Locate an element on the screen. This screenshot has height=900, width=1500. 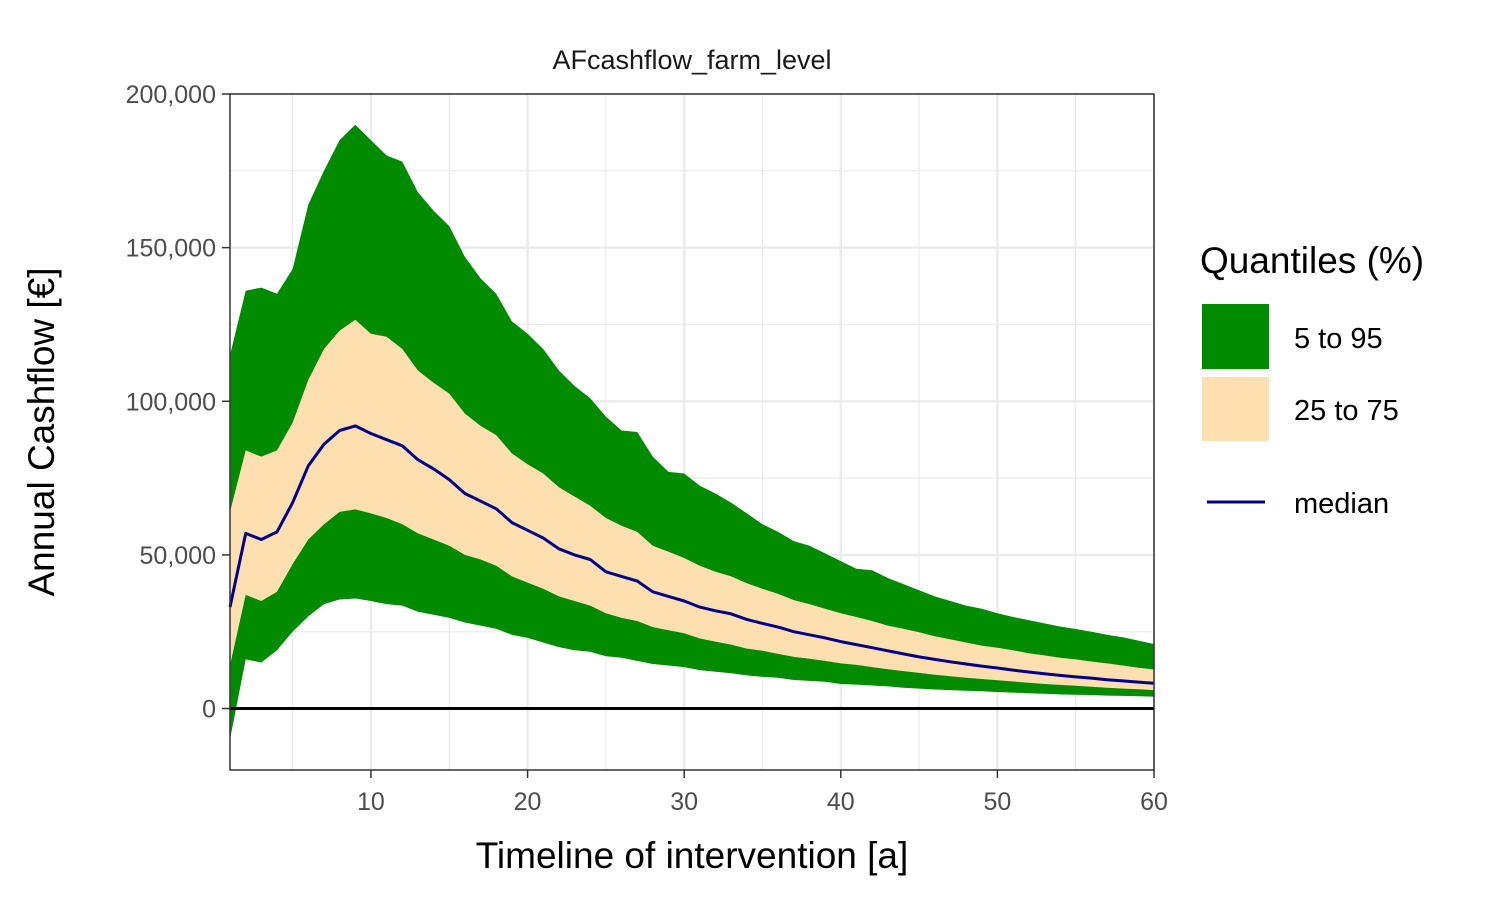
y-tick-label: 200,000 is located at coordinates (171, 95).